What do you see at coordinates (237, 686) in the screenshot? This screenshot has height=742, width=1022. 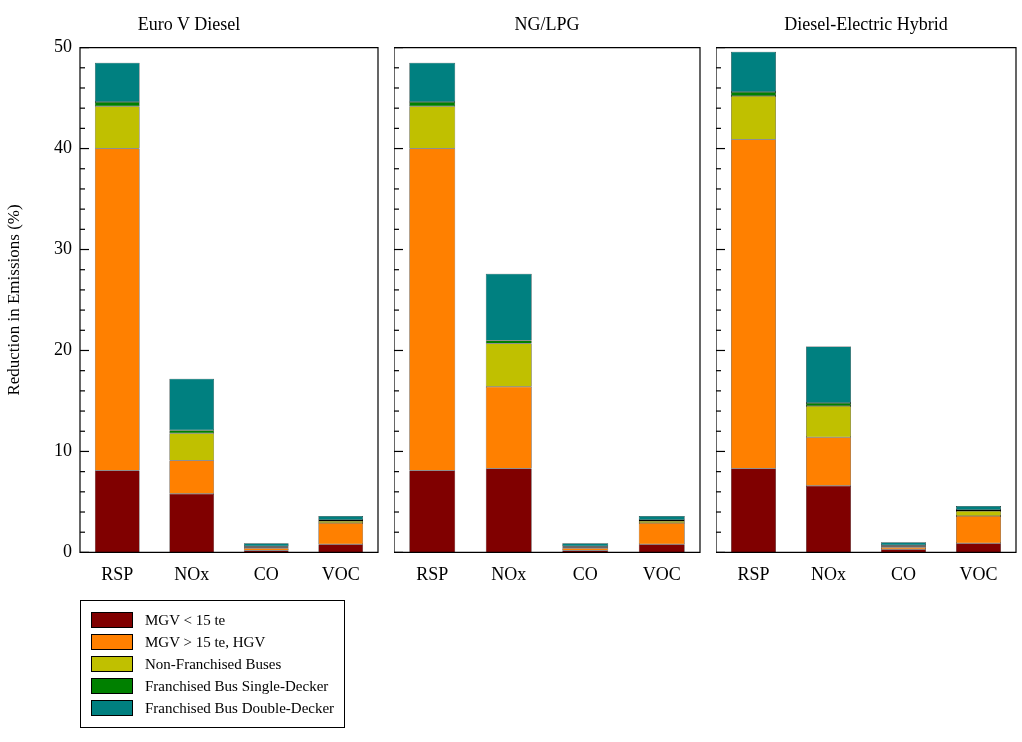 I see `legend-label: Franchised Bus Single-Decker` at bounding box center [237, 686].